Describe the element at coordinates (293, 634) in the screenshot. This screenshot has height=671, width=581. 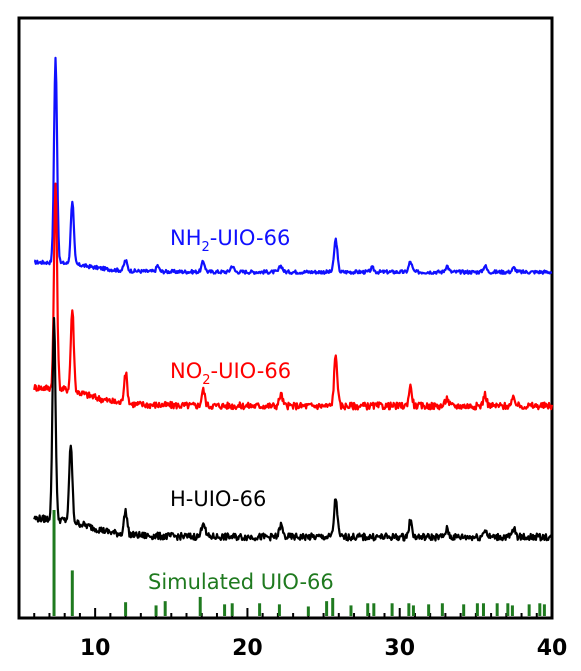
I see `x-axis-ticks: 10 20 30 40` at that location.